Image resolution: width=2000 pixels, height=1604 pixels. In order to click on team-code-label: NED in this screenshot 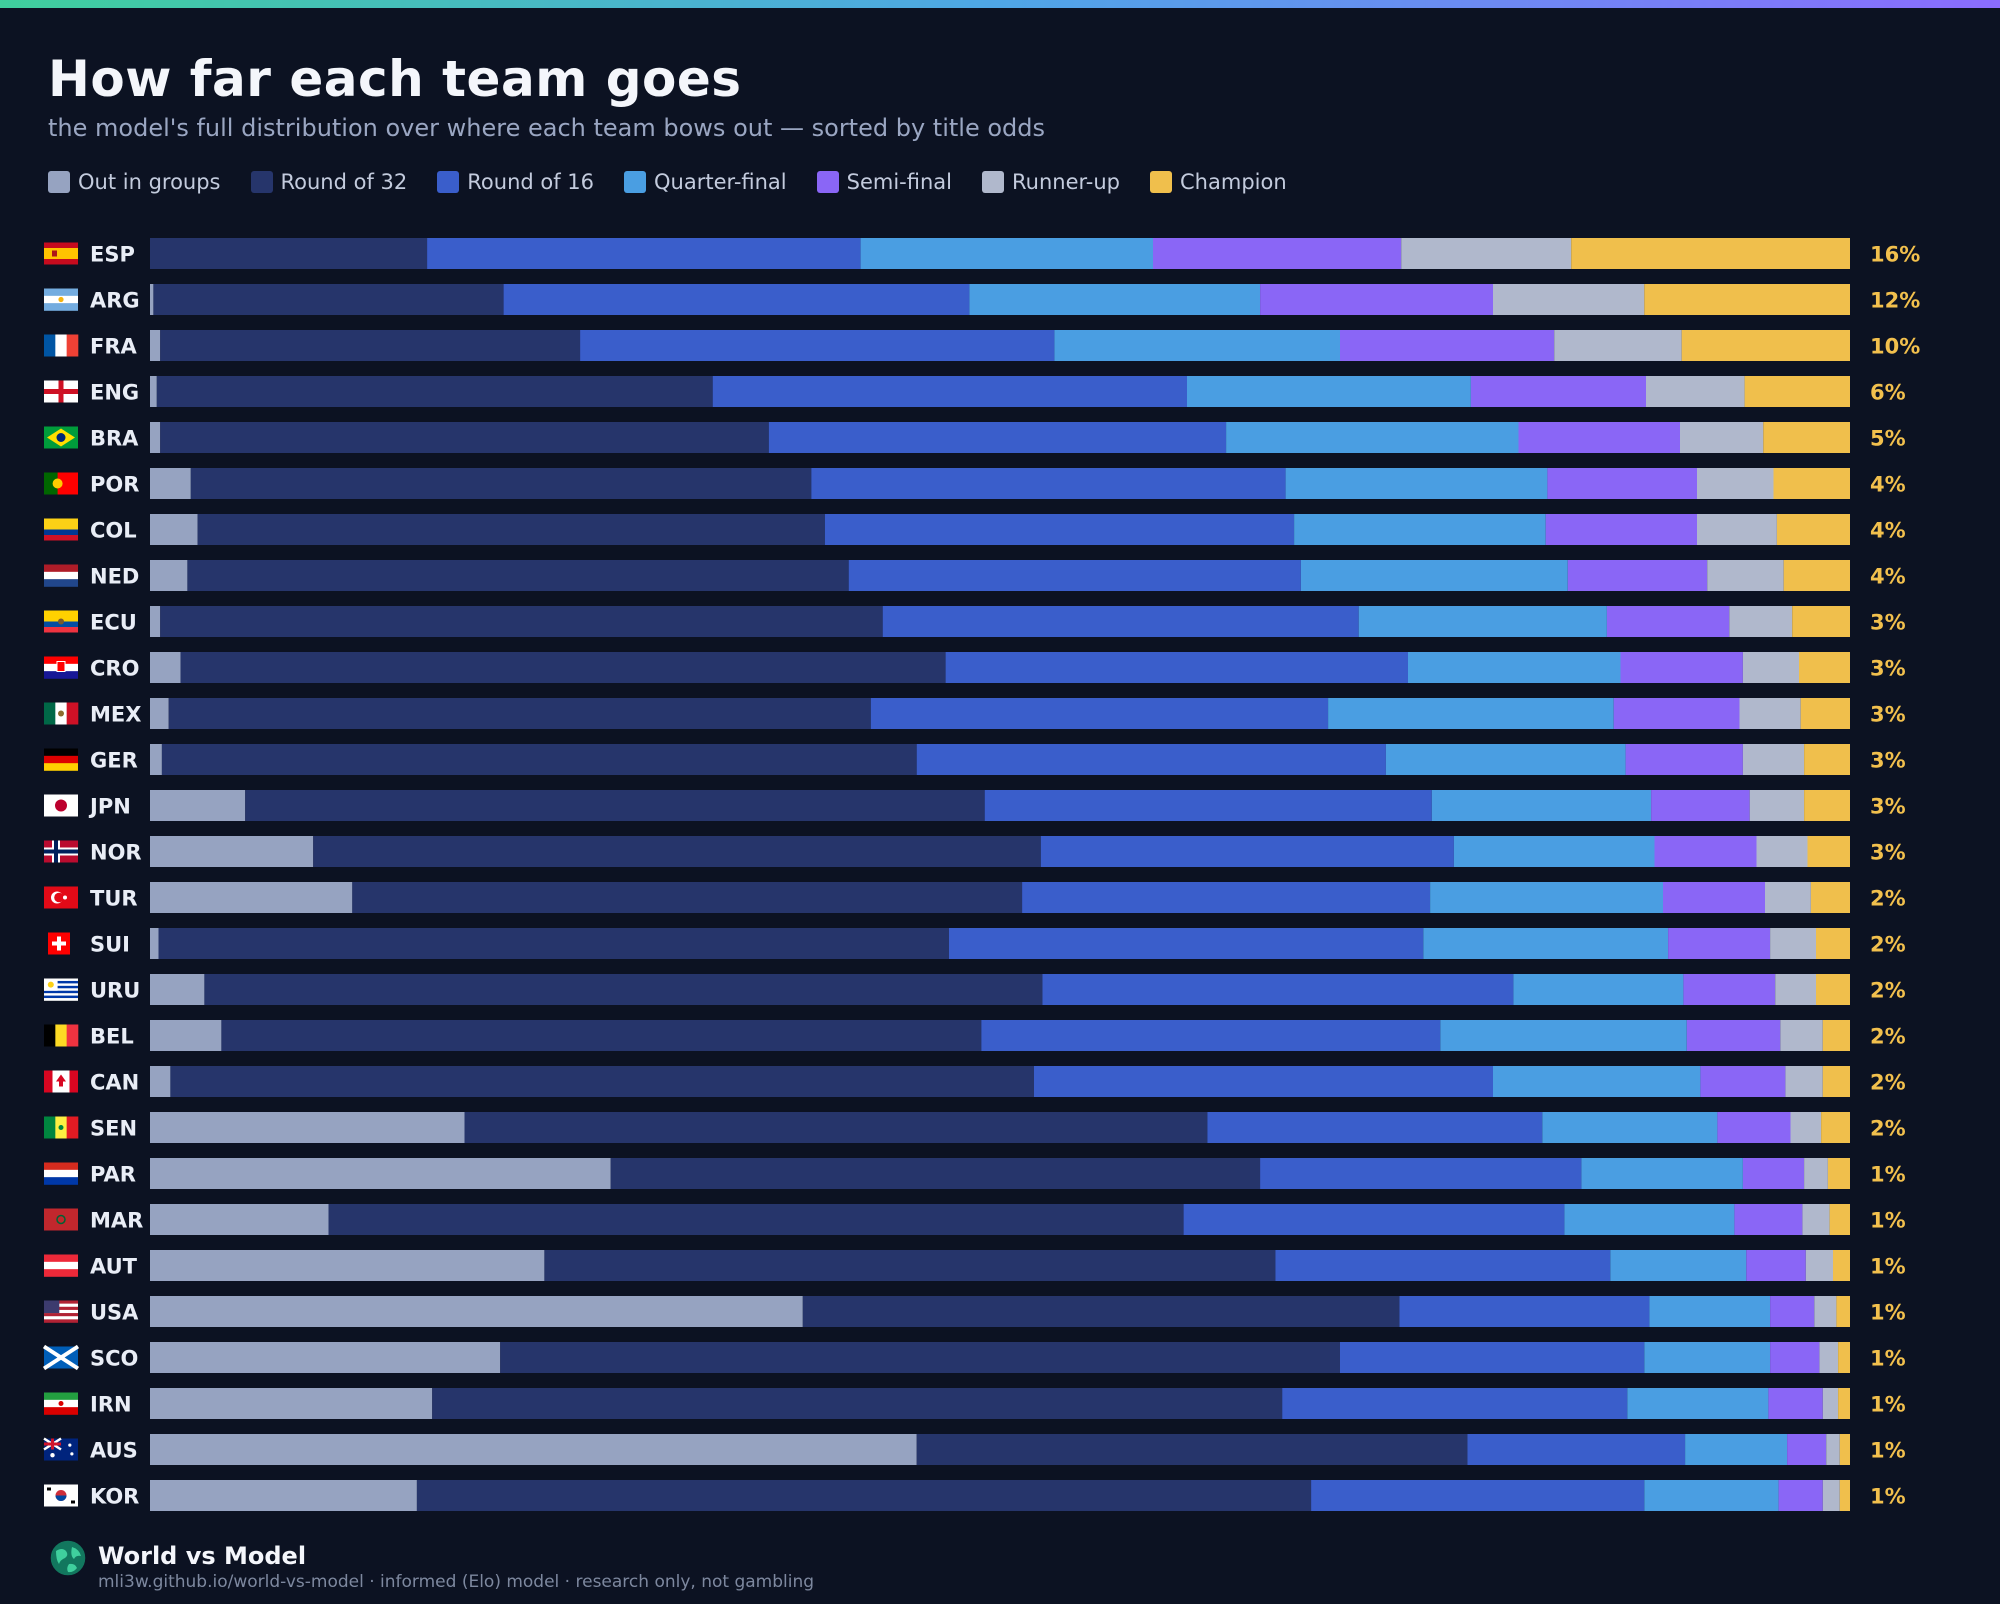, I will do `click(114, 577)`.